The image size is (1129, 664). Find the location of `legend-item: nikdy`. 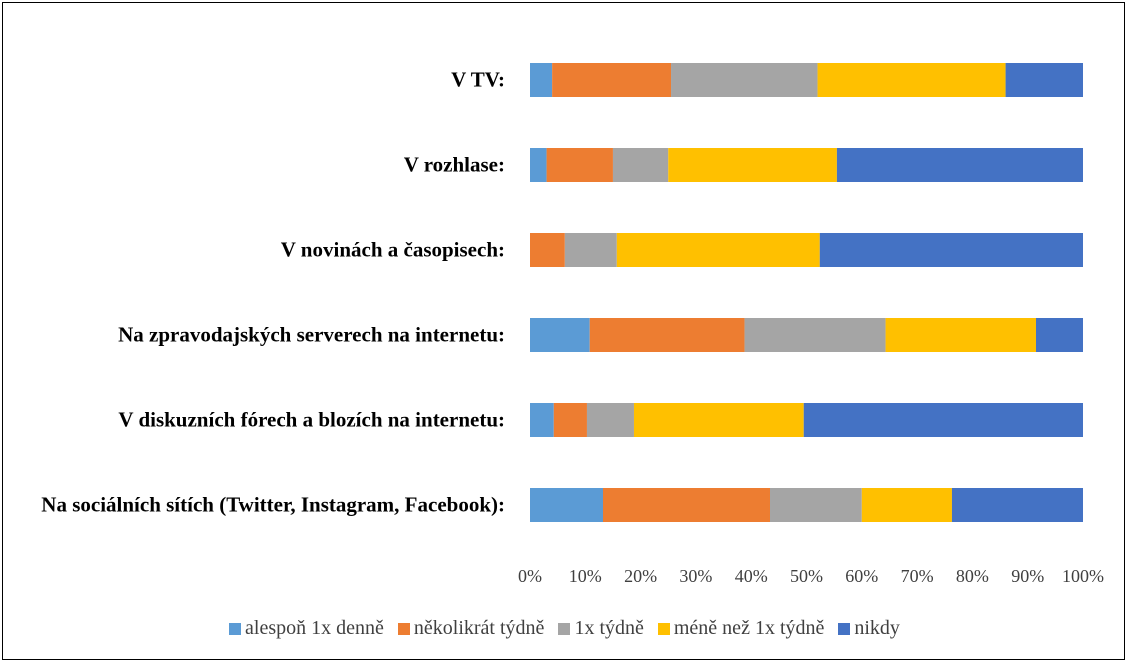

legend-item: nikdy is located at coordinates (869, 628).